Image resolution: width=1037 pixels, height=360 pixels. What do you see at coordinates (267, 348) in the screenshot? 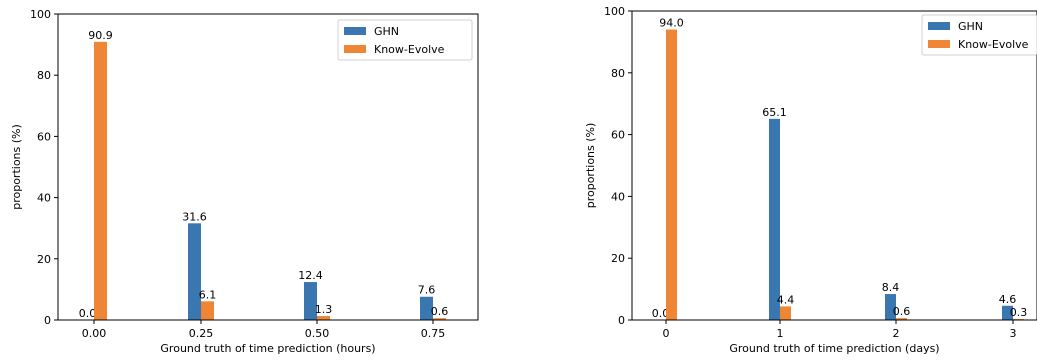
I see `x-axis-label: Ground truth of time prediction (hours)` at bounding box center [267, 348].